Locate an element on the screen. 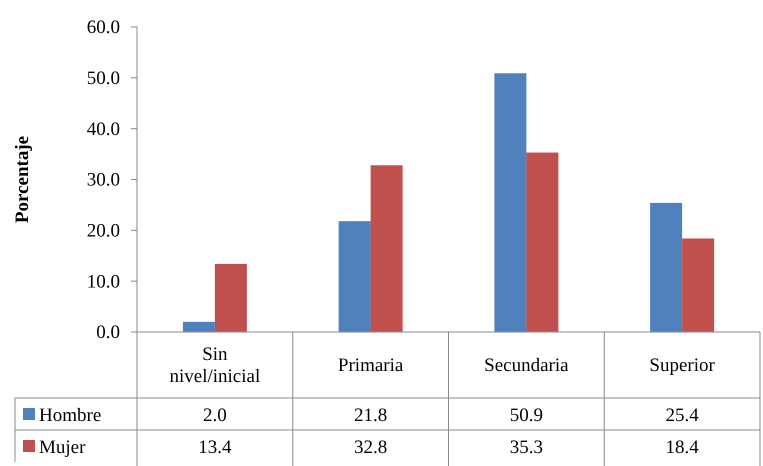 The image size is (763, 466). data-label: 2.0 is located at coordinates (215, 415).